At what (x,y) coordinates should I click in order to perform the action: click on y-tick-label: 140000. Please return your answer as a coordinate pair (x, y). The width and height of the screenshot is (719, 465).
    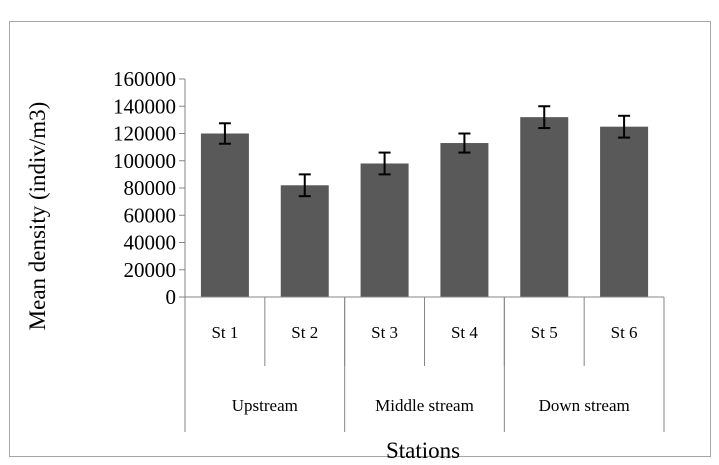
    Looking at the image, I should click on (144, 106).